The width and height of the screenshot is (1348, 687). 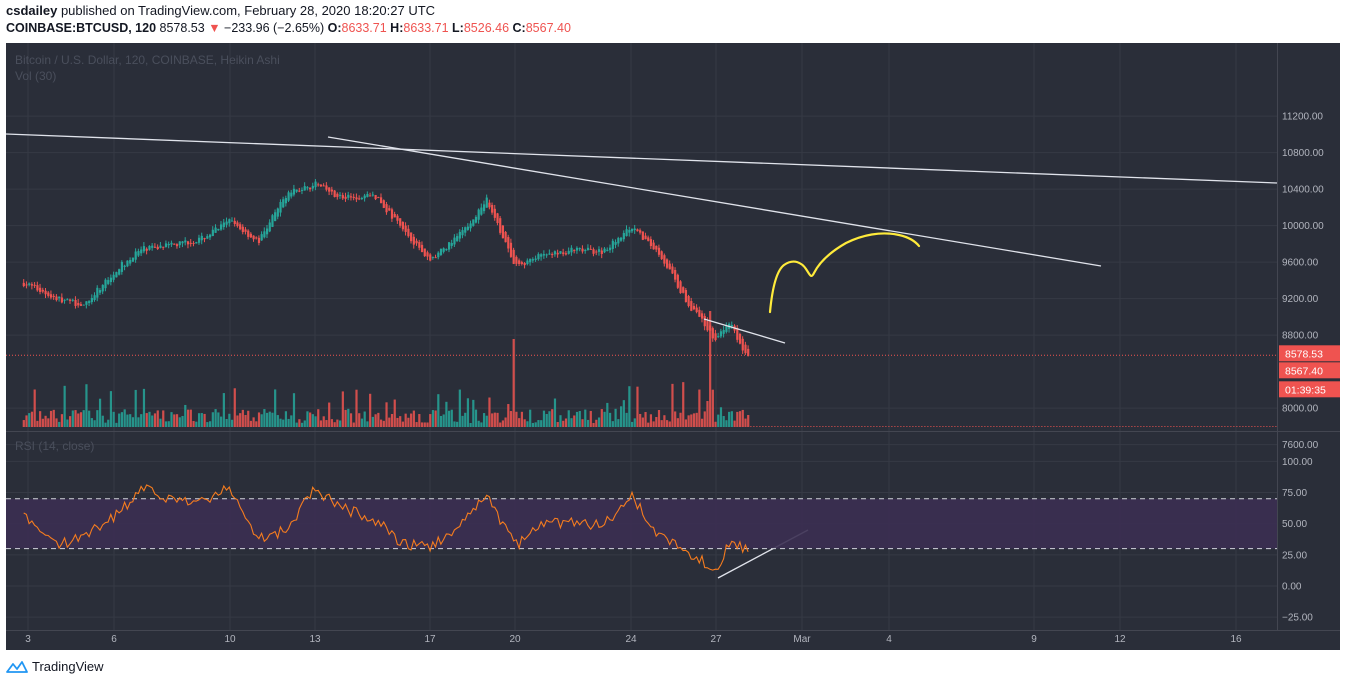 What do you see at coordinates (515, 639) in the screenshot?
I see `time-tick-label: 20` at bounding box center [515, 639].